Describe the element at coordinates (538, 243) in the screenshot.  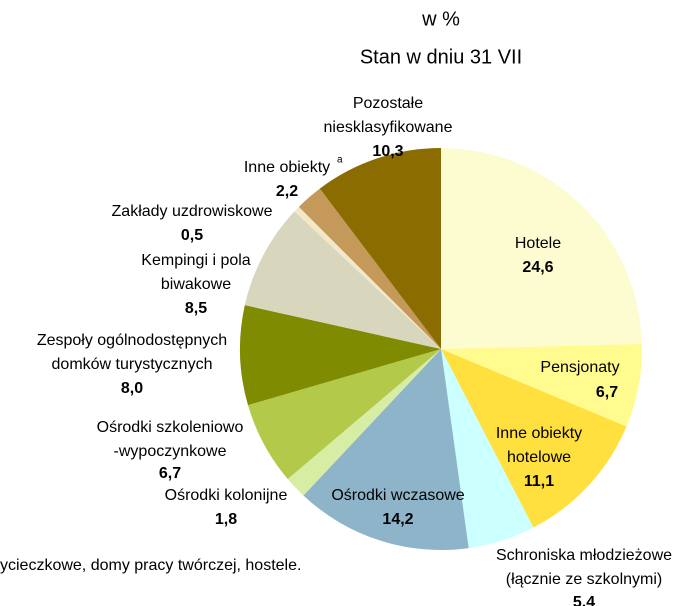
I see `slice-label: Hotele` at that location.